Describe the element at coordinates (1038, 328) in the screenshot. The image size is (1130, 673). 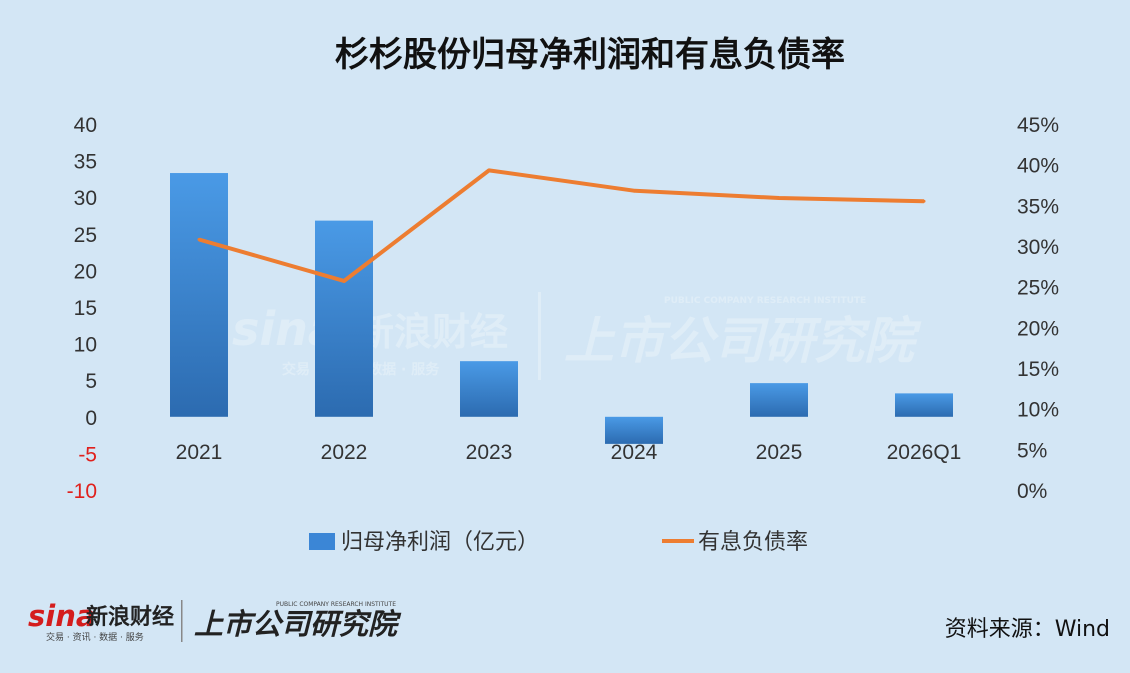
I see `right-tick-label: 20%` at that location.